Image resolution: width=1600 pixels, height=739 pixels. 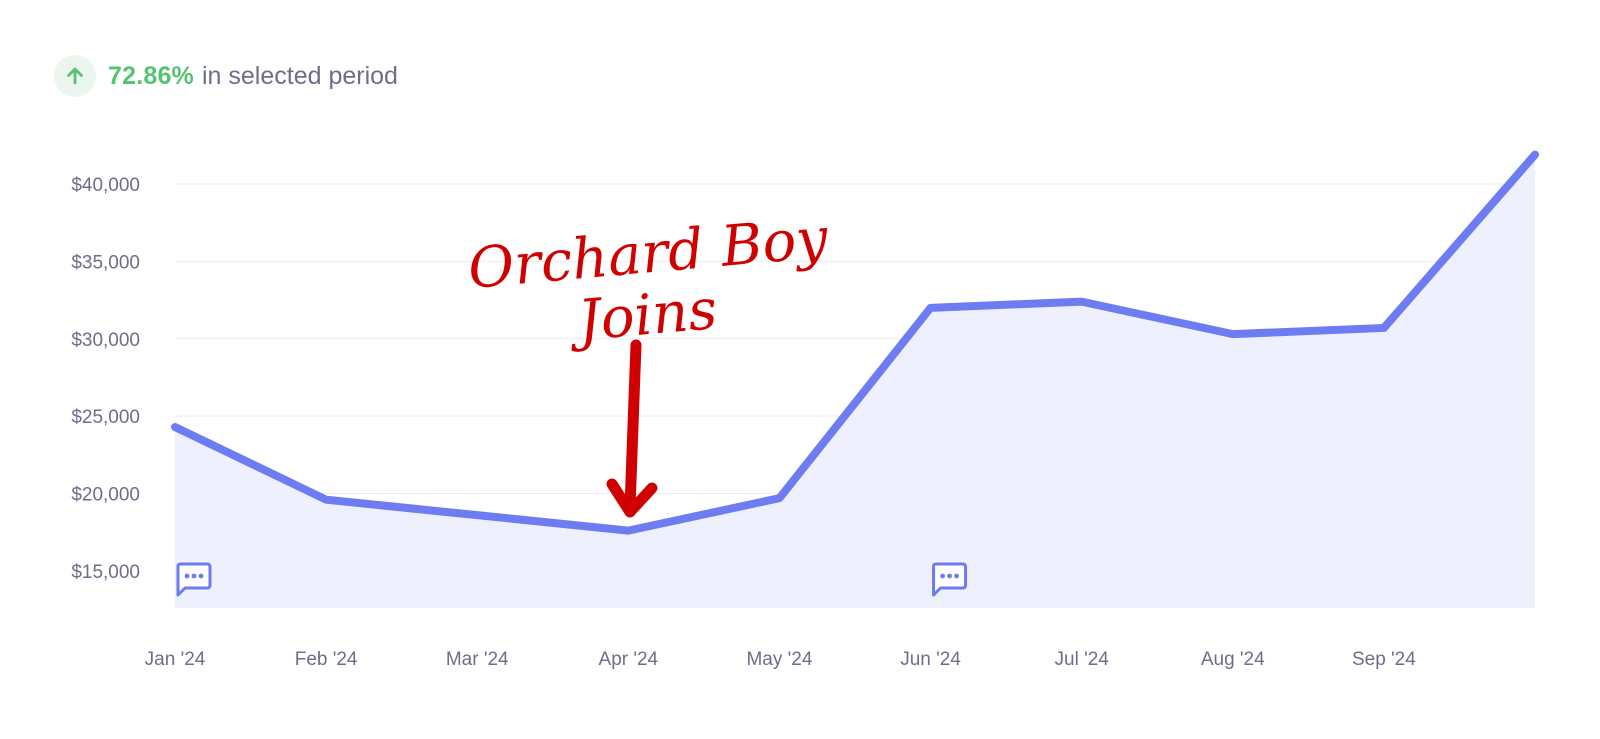 I want to click on y-tick-label: $20,000, so click(x=105, y=495).